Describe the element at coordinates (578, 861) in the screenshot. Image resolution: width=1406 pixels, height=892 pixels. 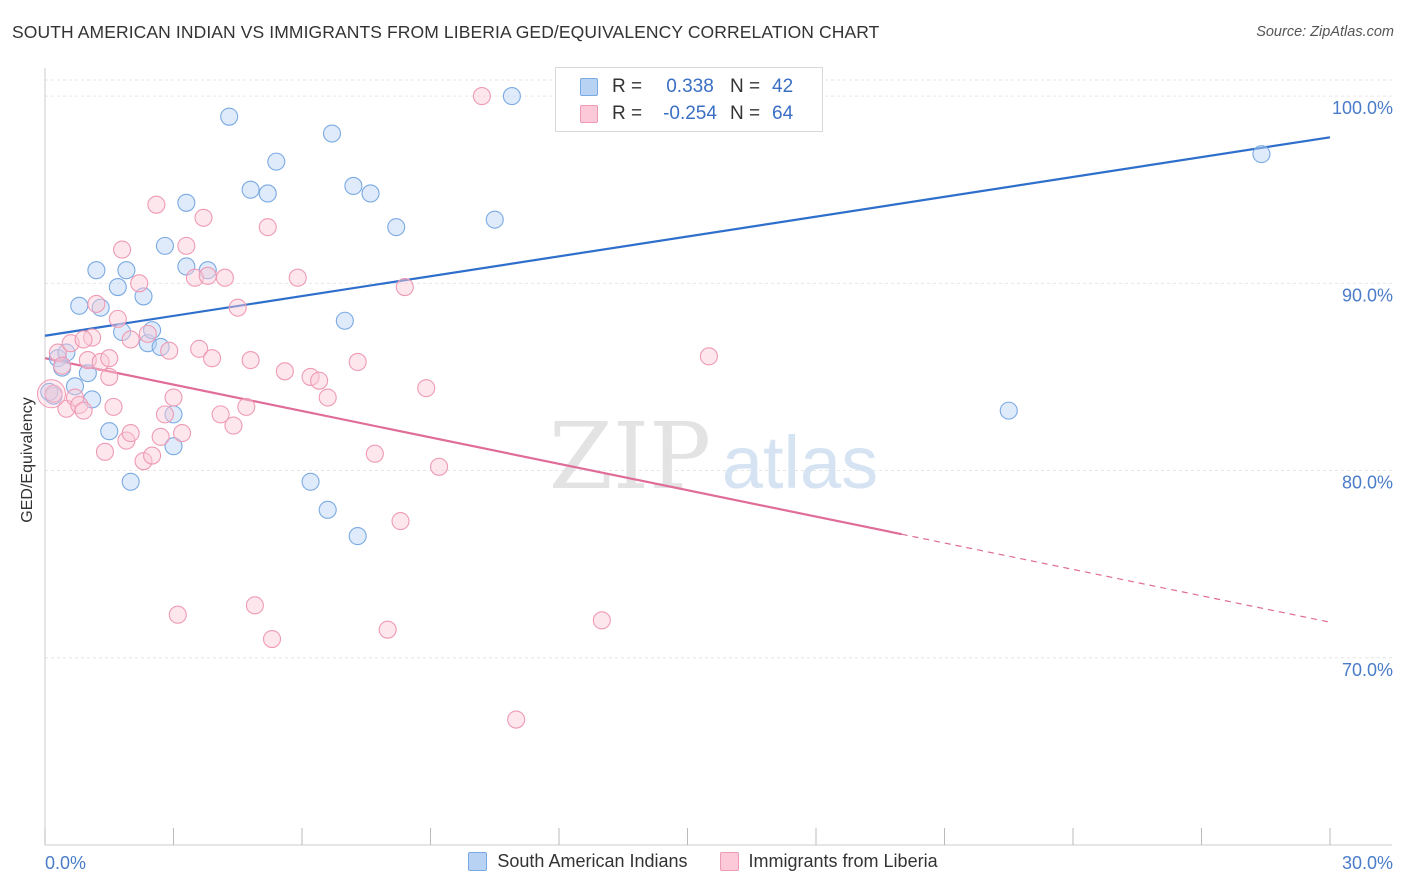
I see `series-legend-item-south-american-indians: South American Indians` at that location.